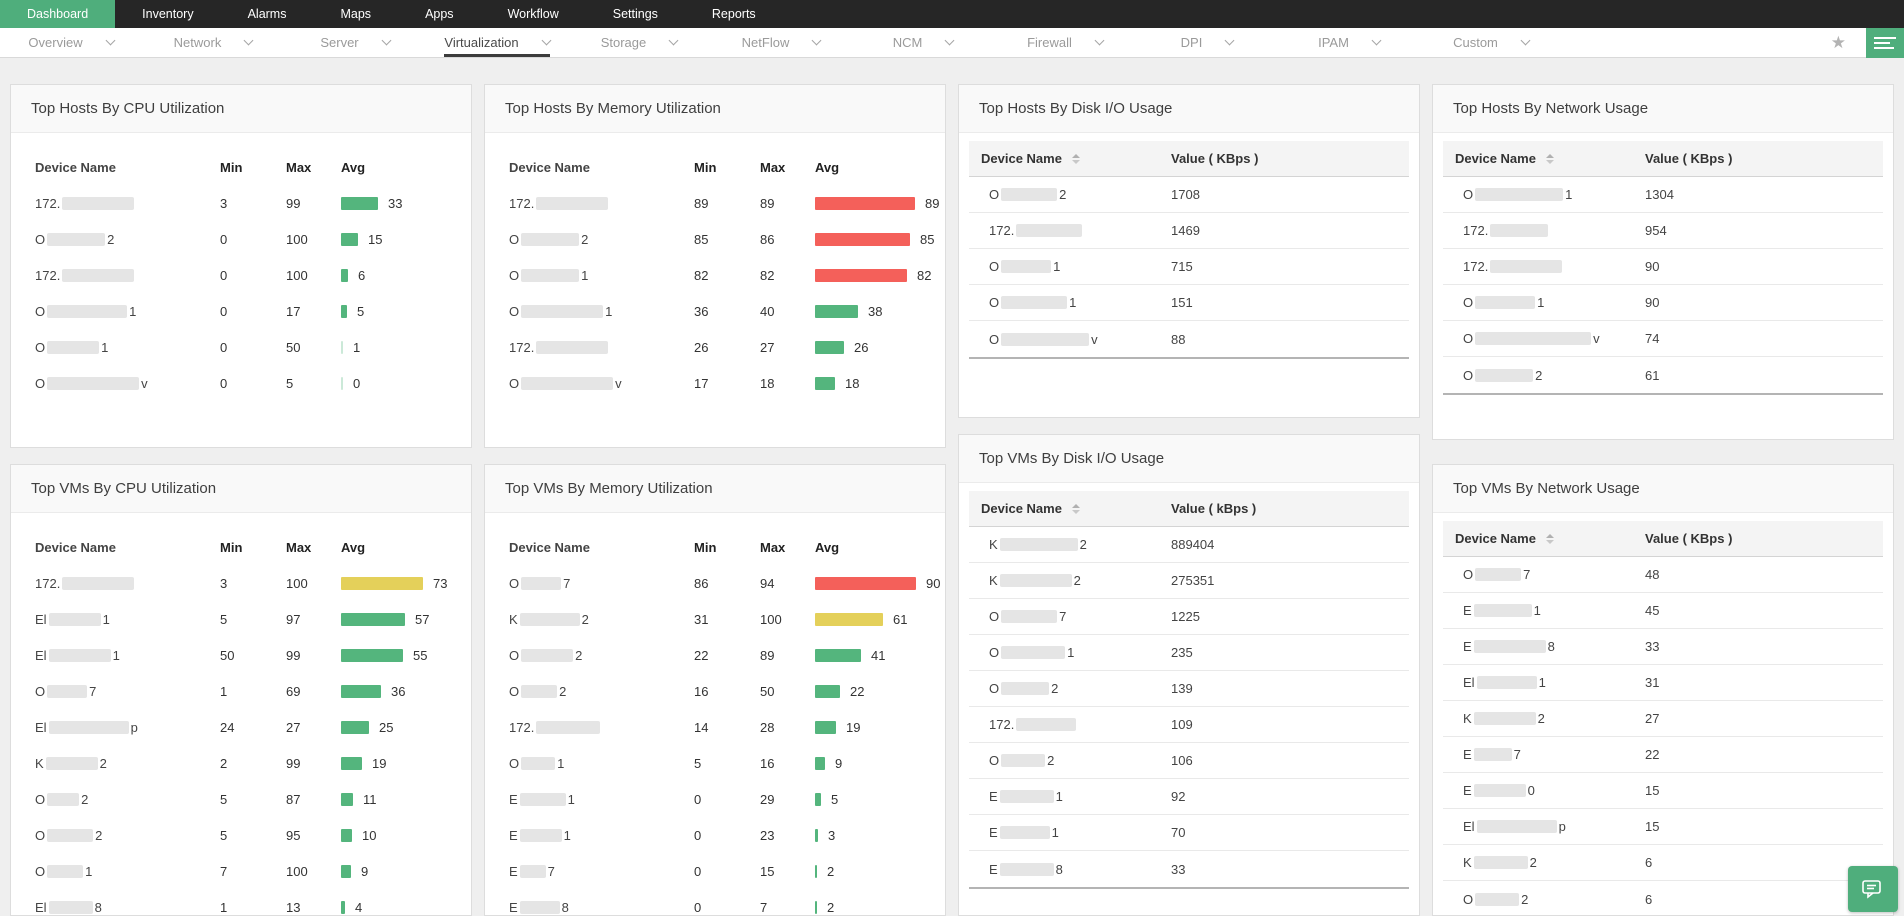 Image resolution: width=1904 pixels, height=916 pixels. Describe the element at coordinates (213, 42) in the screenshot. I see `subnav-tab-network: Network` at that location.